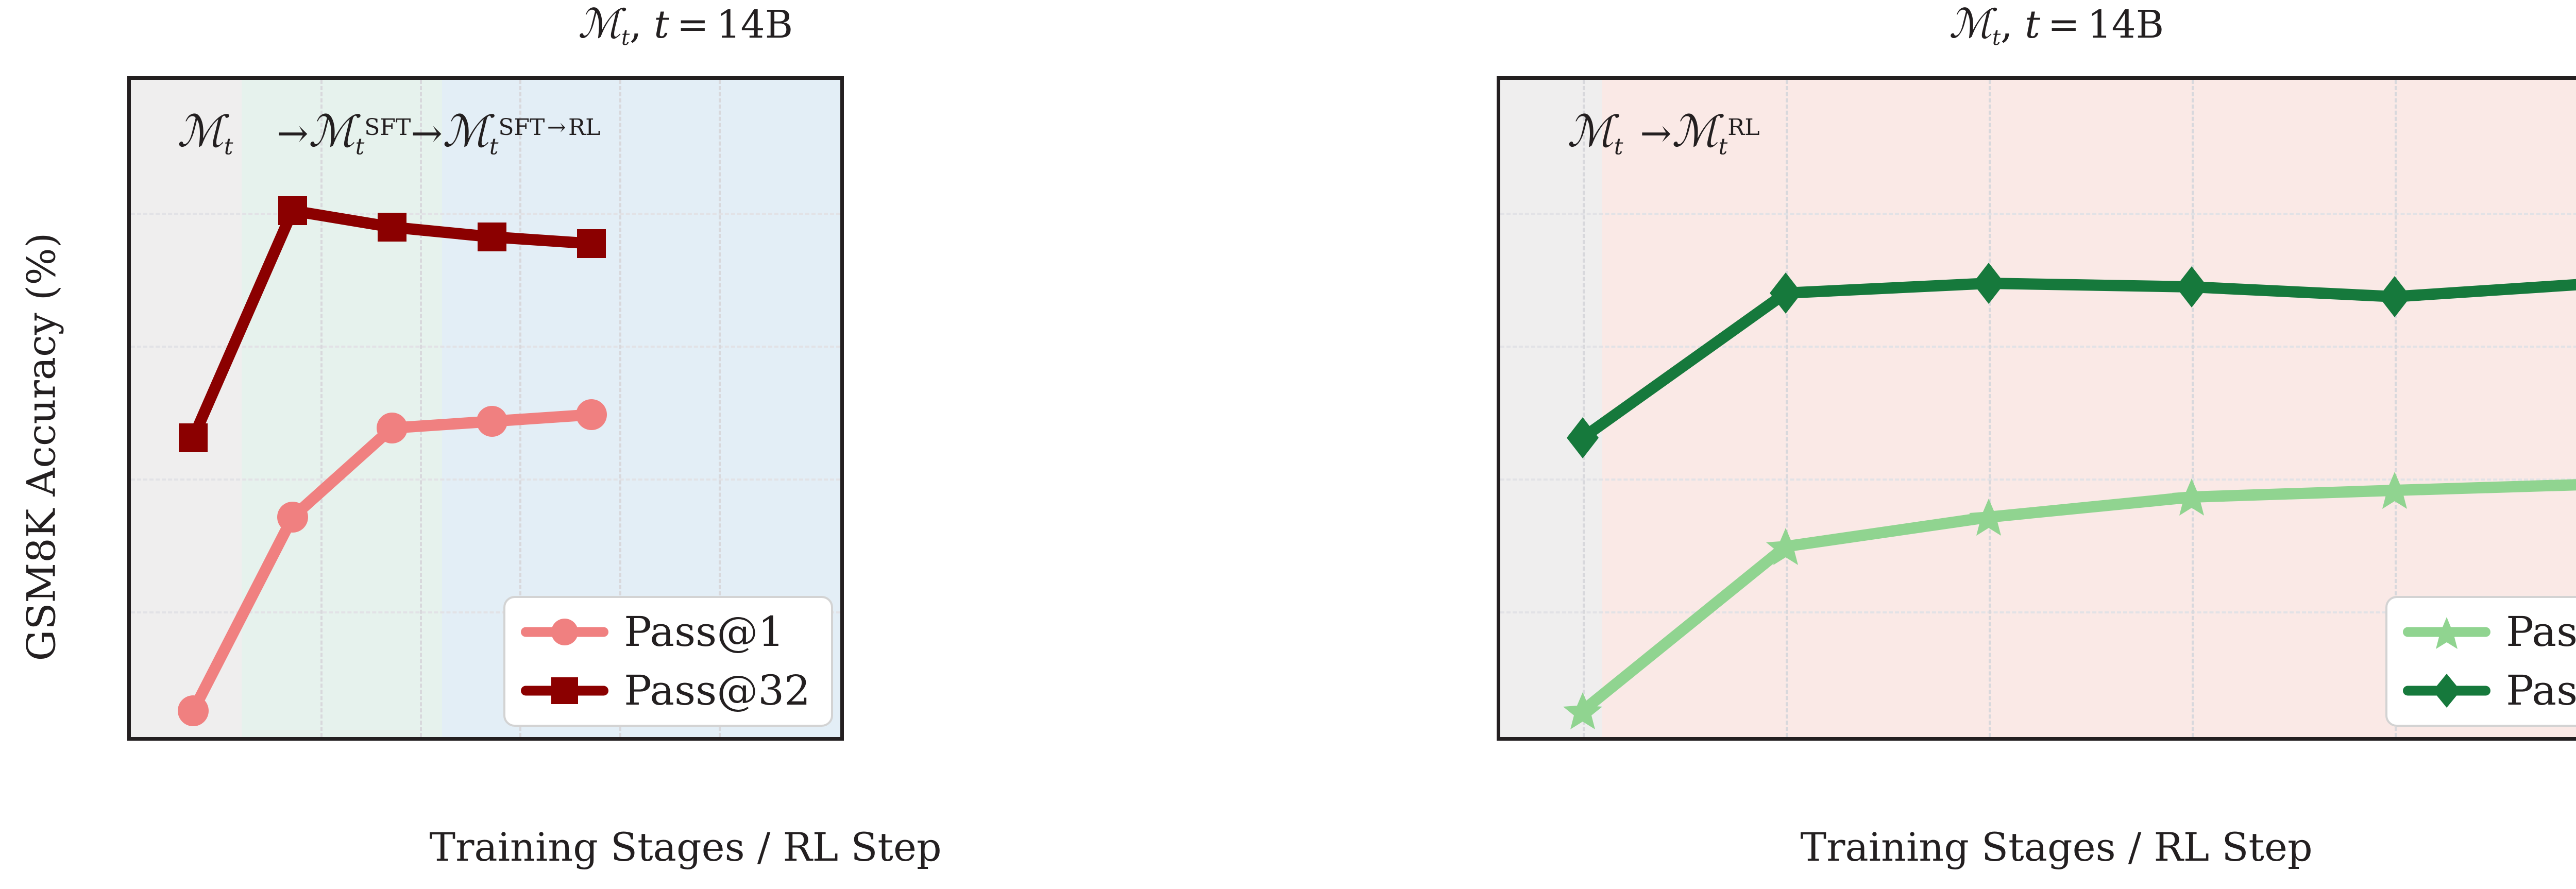 This screenshot has width=2576, height=889. I want to click on legend-swatch-circle-icon, so click(565, 632).